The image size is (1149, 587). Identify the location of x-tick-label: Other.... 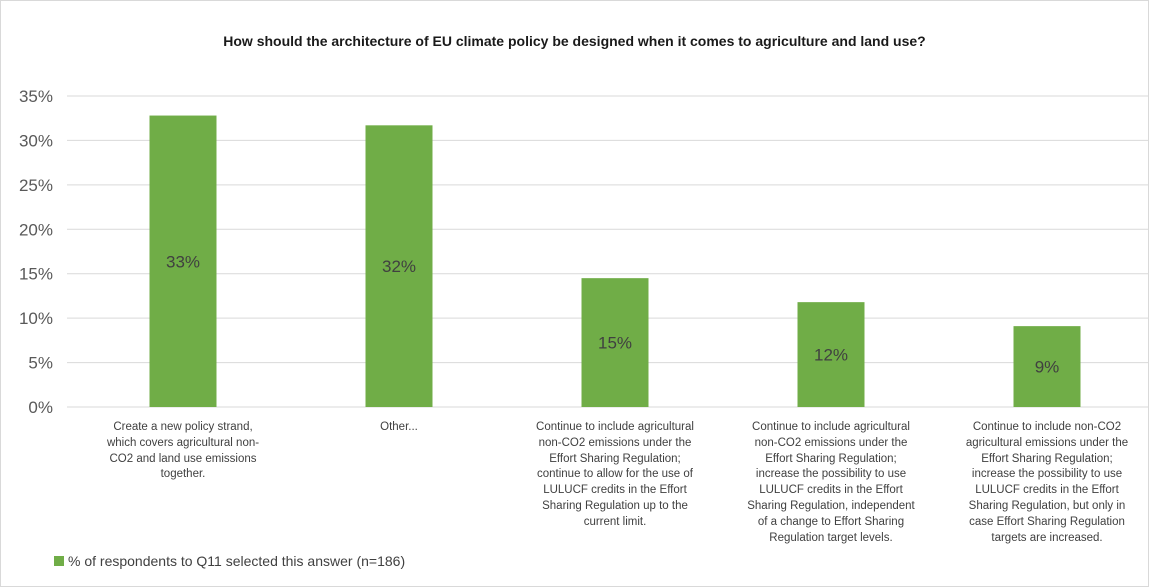
(399, 428).